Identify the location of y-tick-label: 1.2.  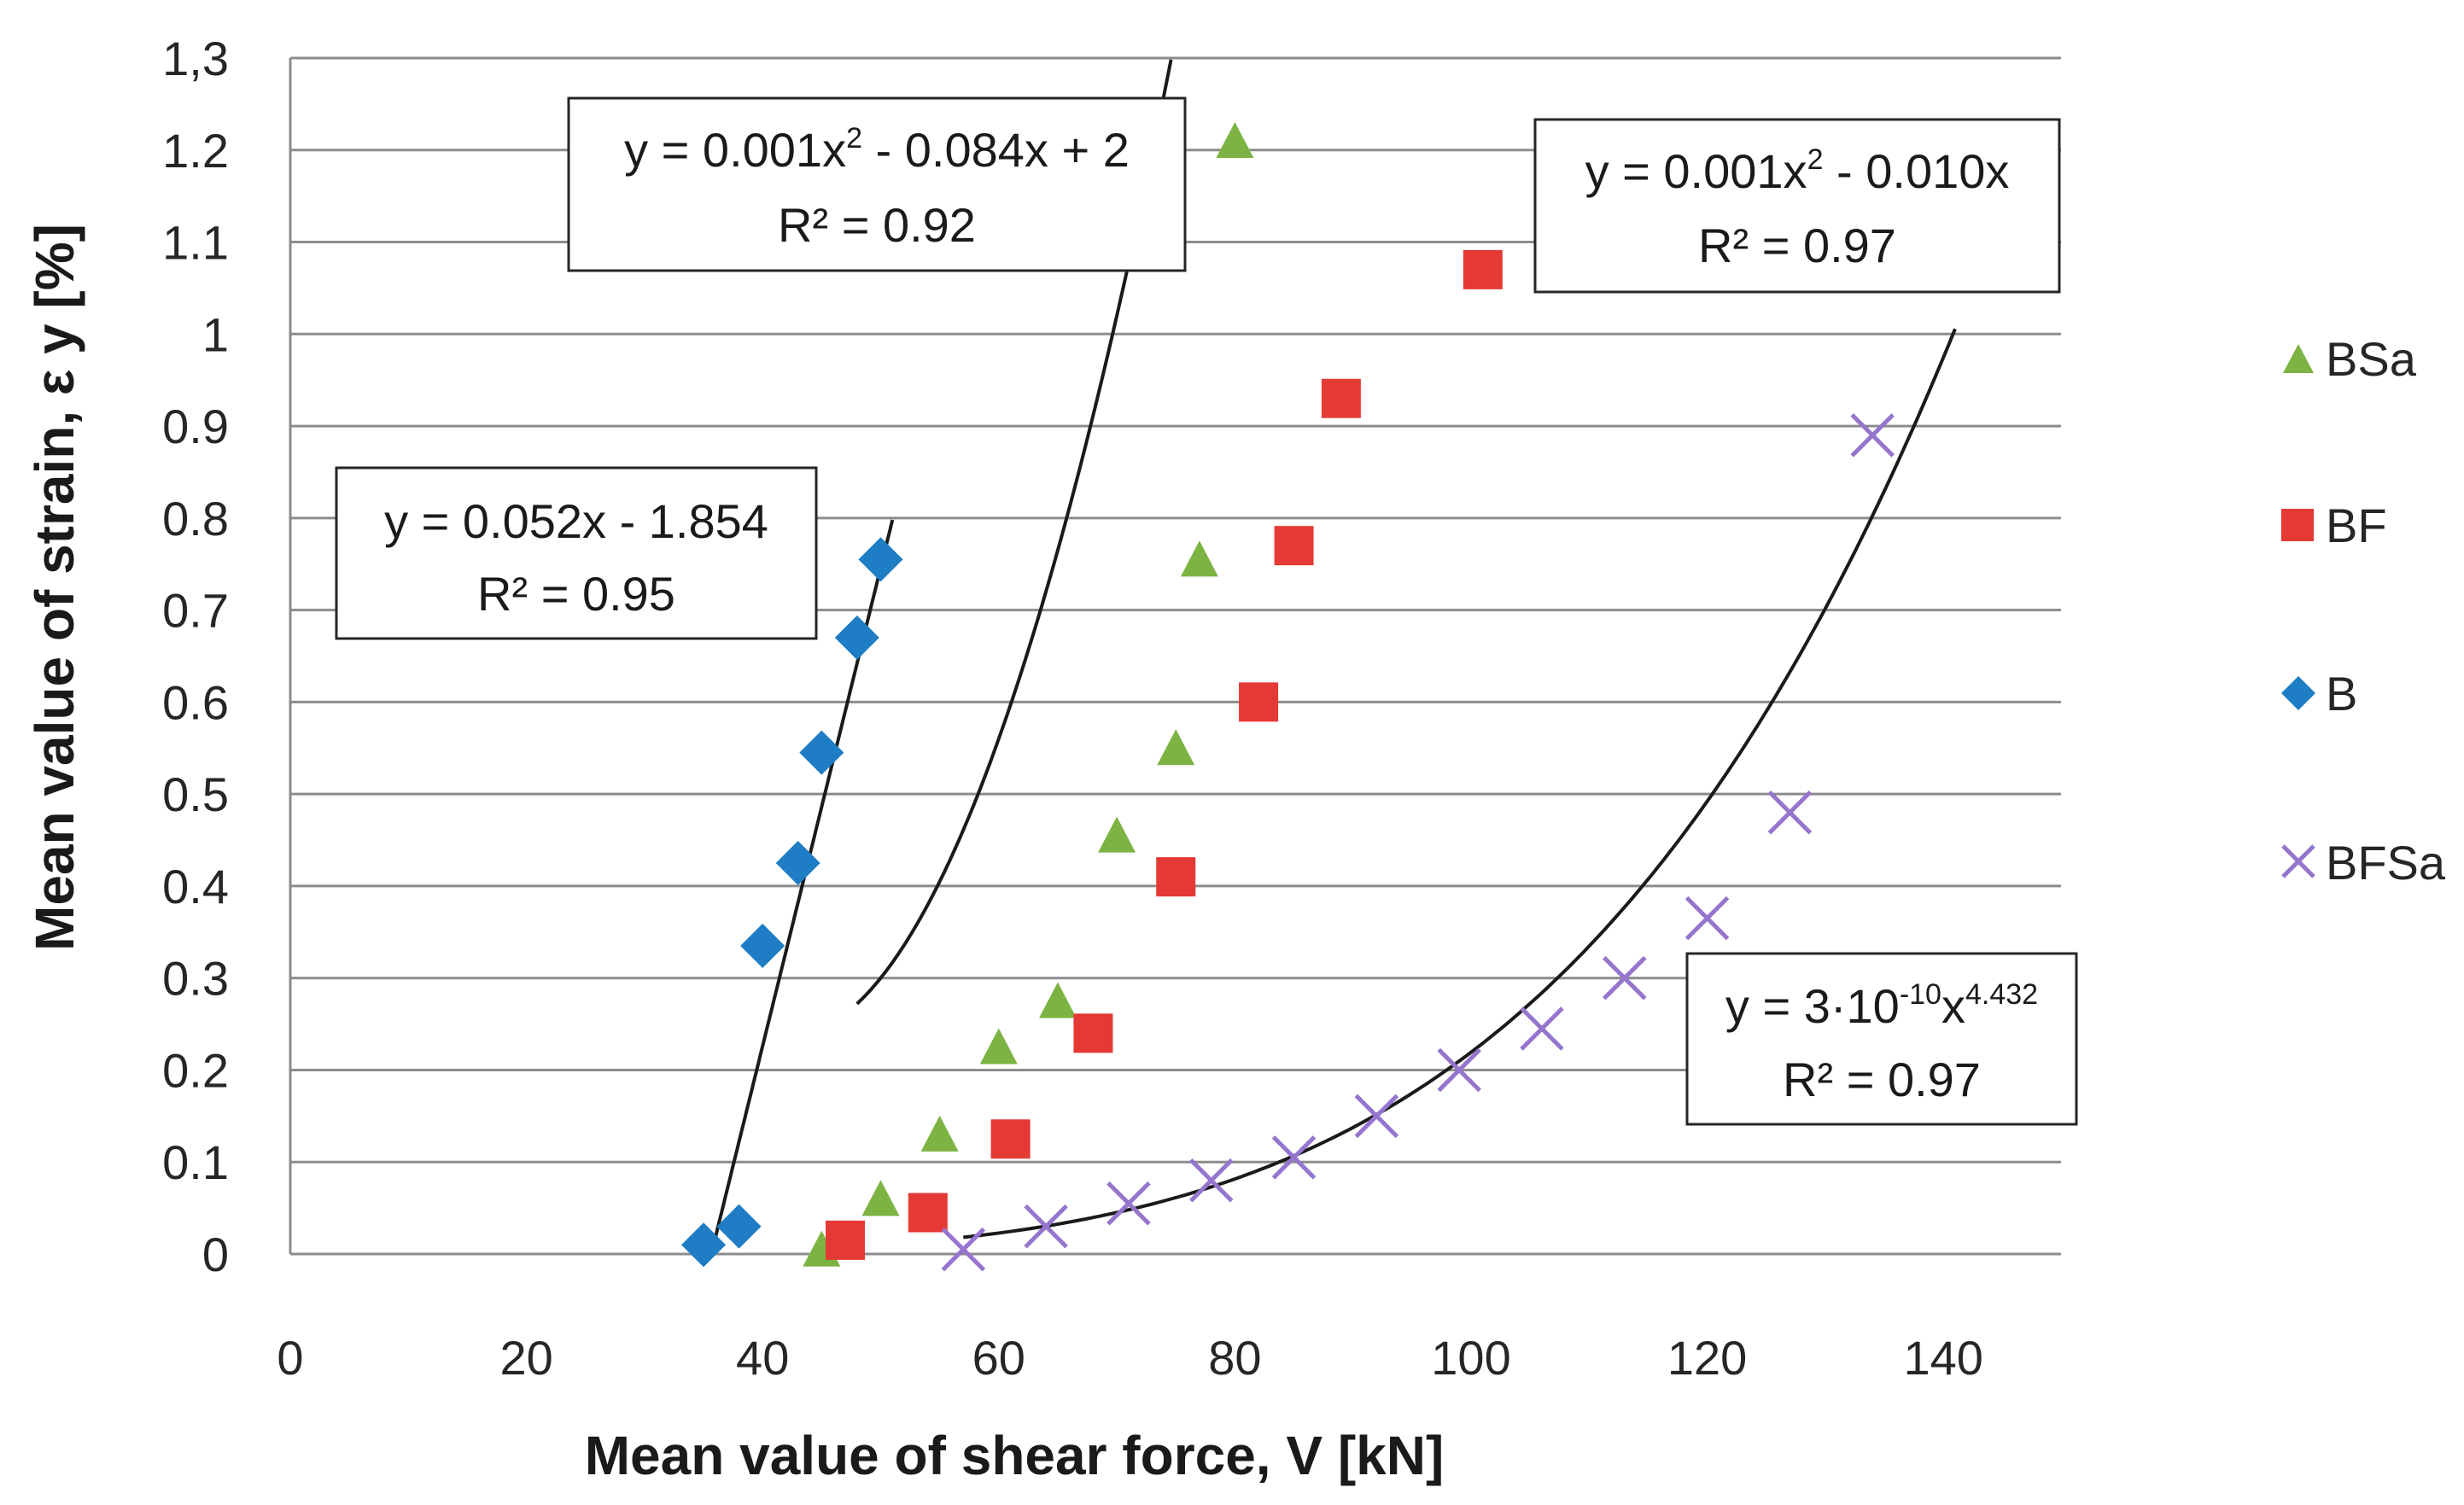
(196, 151).